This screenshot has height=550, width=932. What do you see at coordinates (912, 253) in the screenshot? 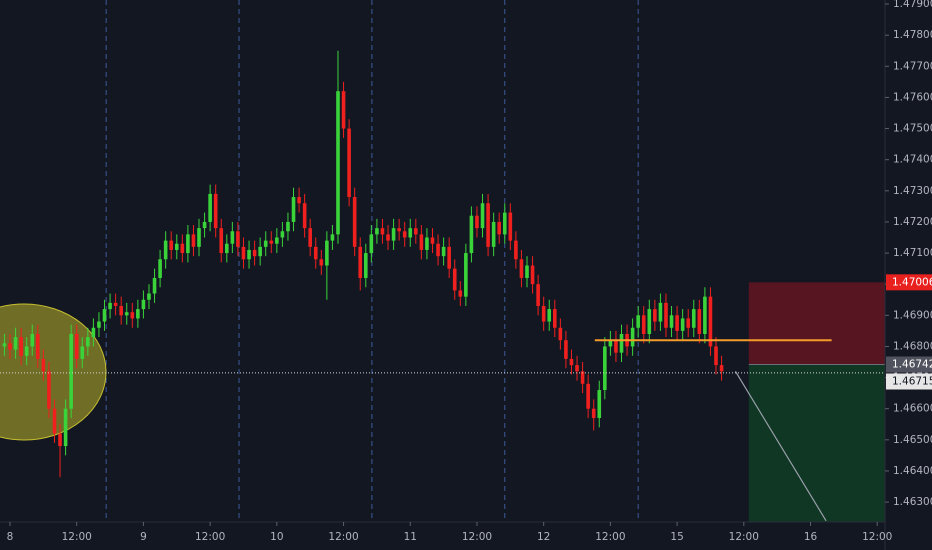
I see `y-tick-label: 1.47100` at bounding box center [912, 253].